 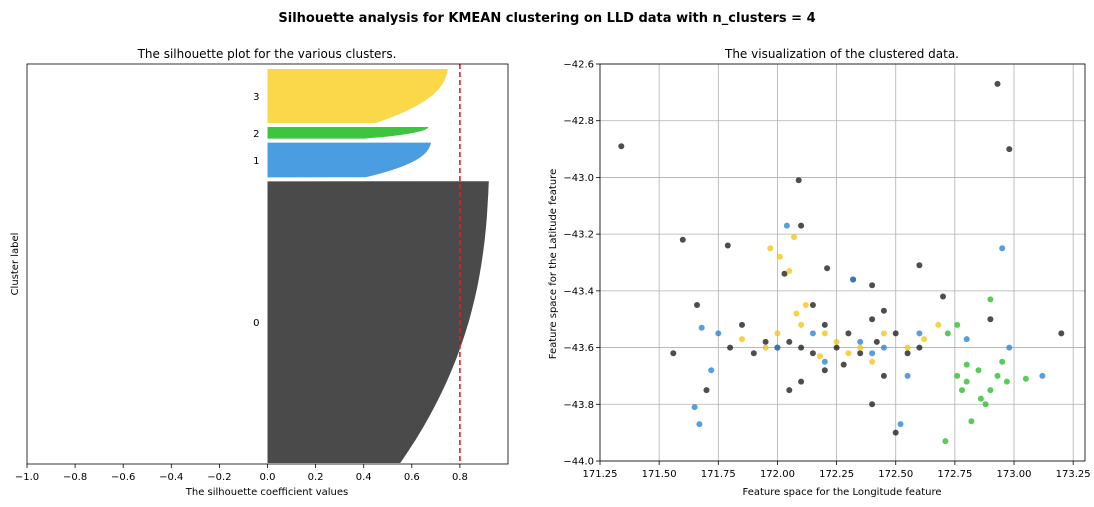 I want to click on silhouette-xtick-label: −0.6, so click(x=123, y=477).